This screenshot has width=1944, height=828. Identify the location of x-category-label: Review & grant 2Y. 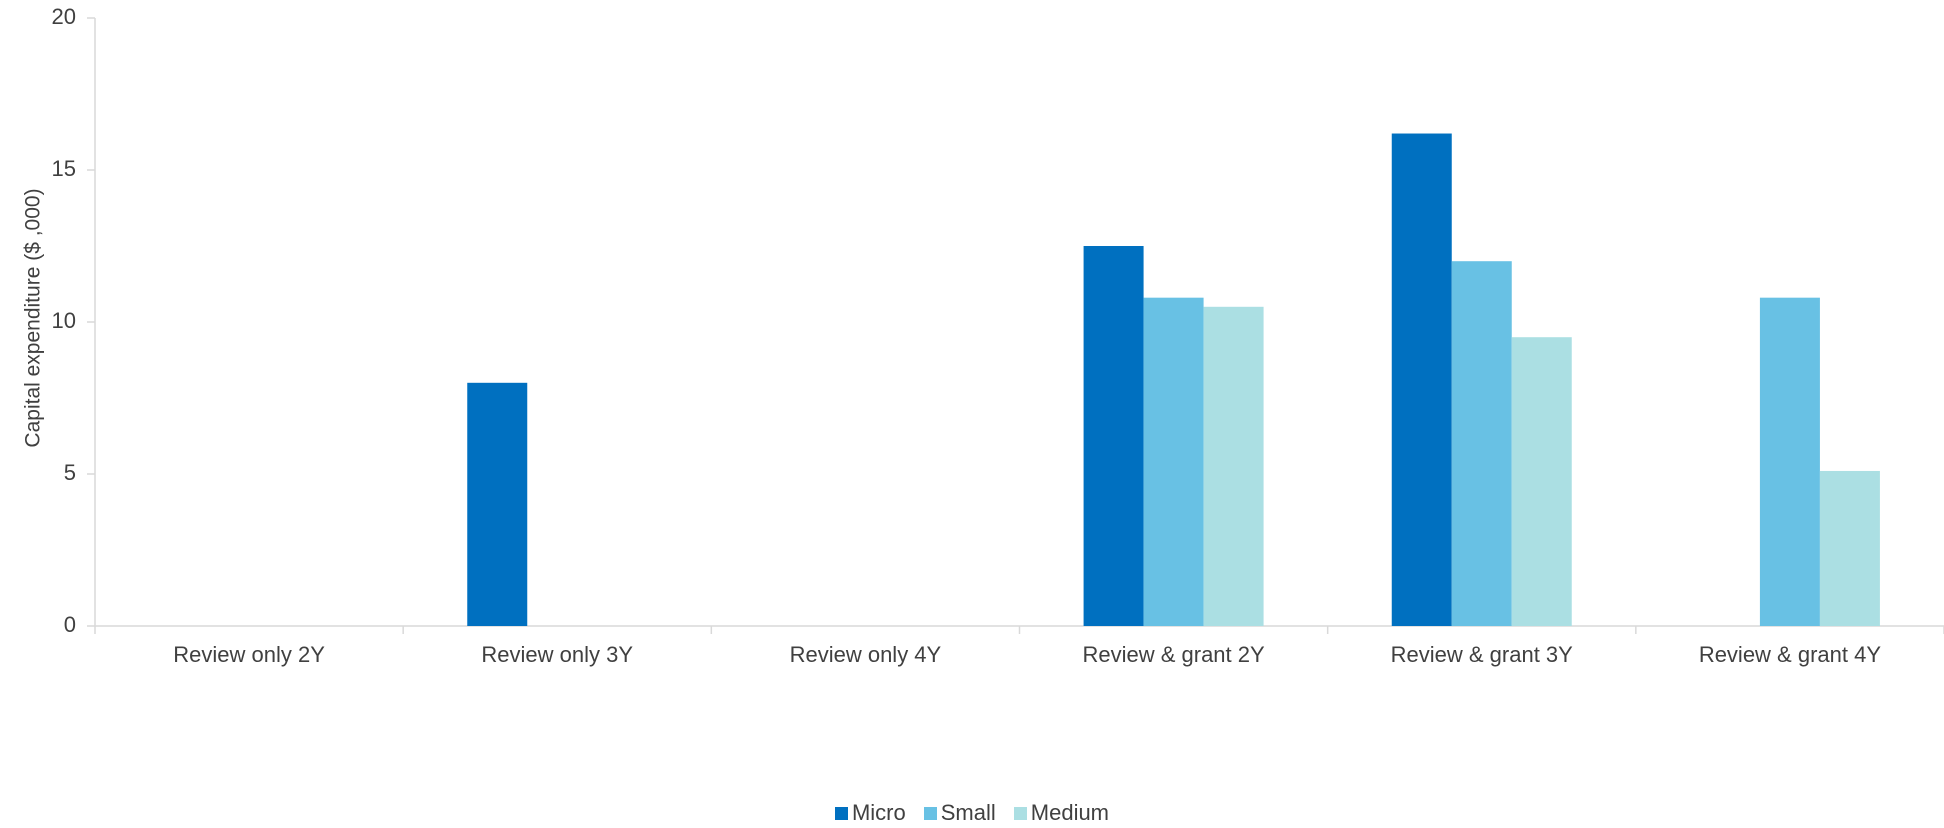
(1173, 654).